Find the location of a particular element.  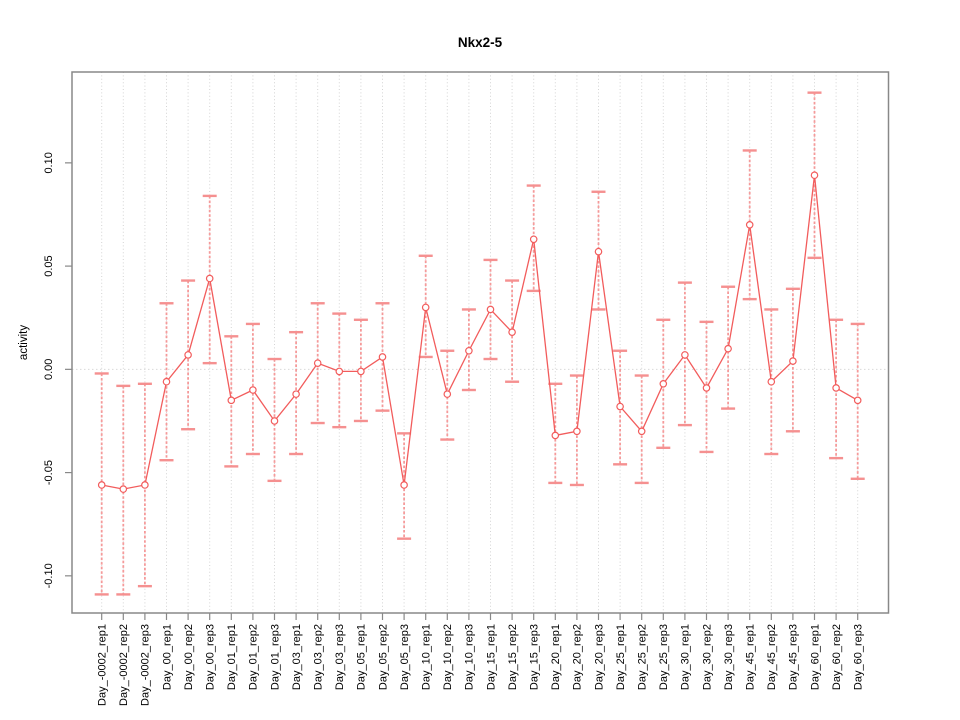

x-axis-label: Day_45_rep1 is located at coordinates (751, 657).